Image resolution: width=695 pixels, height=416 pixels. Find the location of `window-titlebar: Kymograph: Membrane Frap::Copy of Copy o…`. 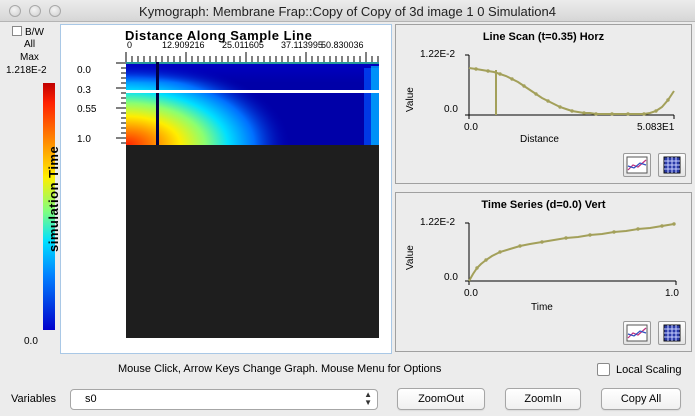

window-titlebar: Kymograph: Membrane Frap::Copy of Copy o… is located at coordinates (347, 11).